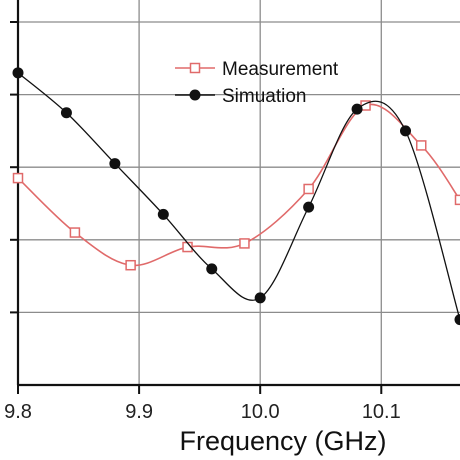 Image resolution: width=460 pixels, height=460 pixels. I want to click on x-tick-label: 10.1, so click(381, 412).